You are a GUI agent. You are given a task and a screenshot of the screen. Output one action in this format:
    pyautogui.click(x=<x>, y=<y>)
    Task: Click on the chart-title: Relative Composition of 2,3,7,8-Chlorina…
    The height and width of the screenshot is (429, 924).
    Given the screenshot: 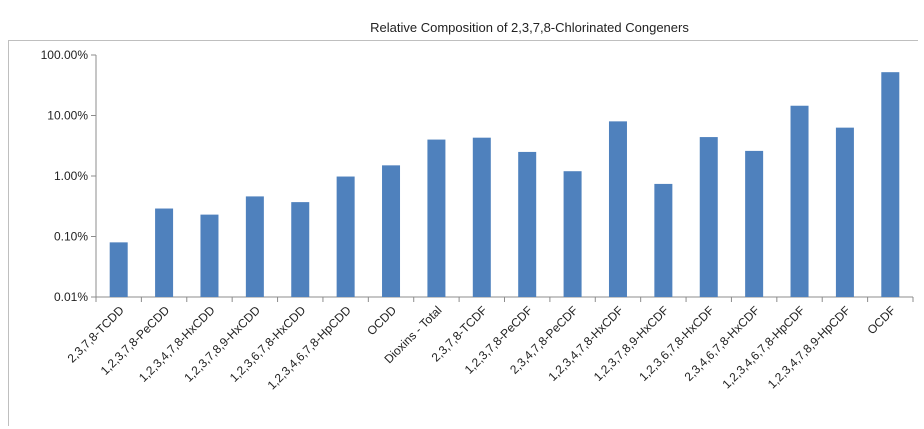 What is the action you would take?
    pyautogui.click(x=529, y=27)
    